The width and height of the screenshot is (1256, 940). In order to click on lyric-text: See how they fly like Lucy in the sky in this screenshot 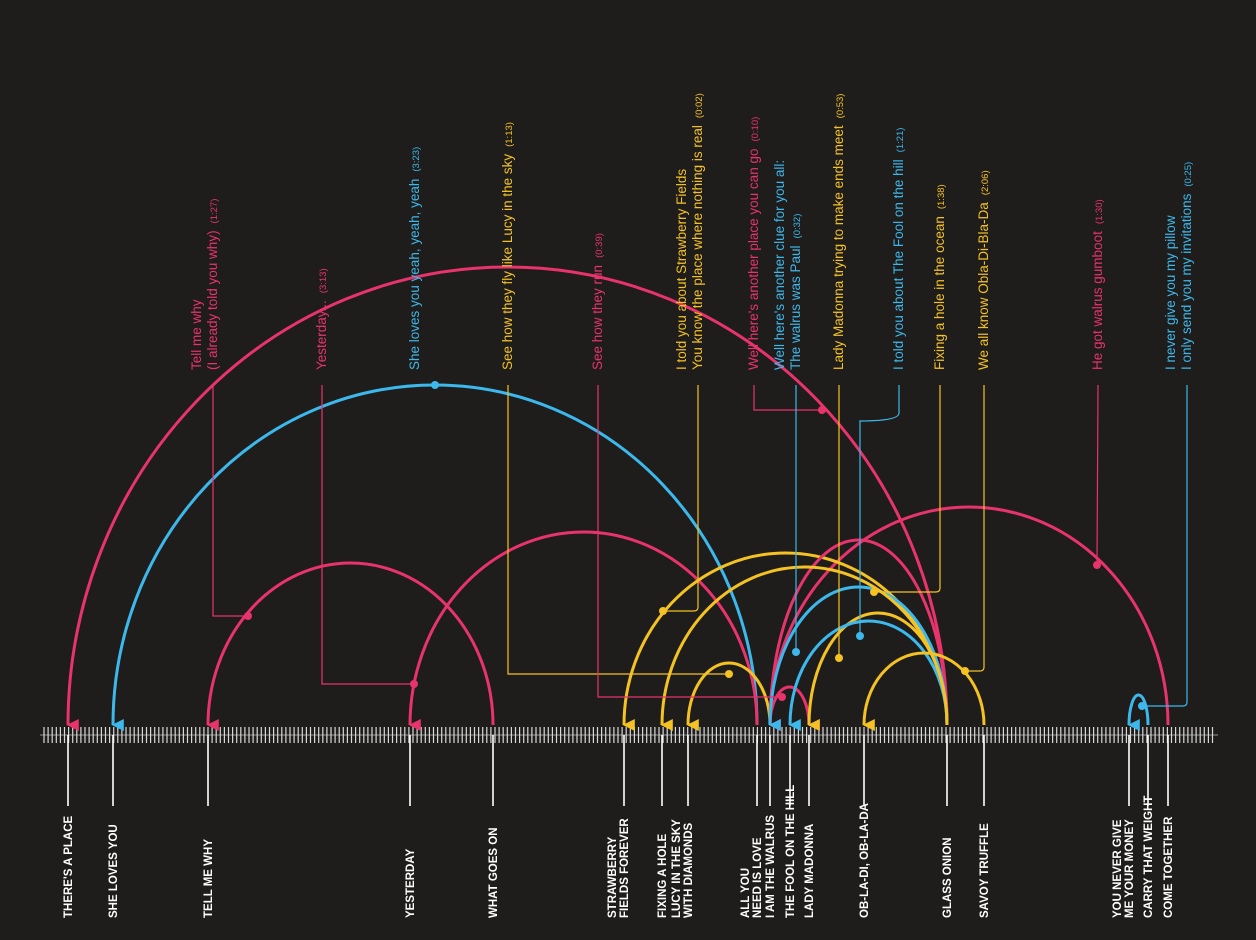, I will do `click(507, 262)`.